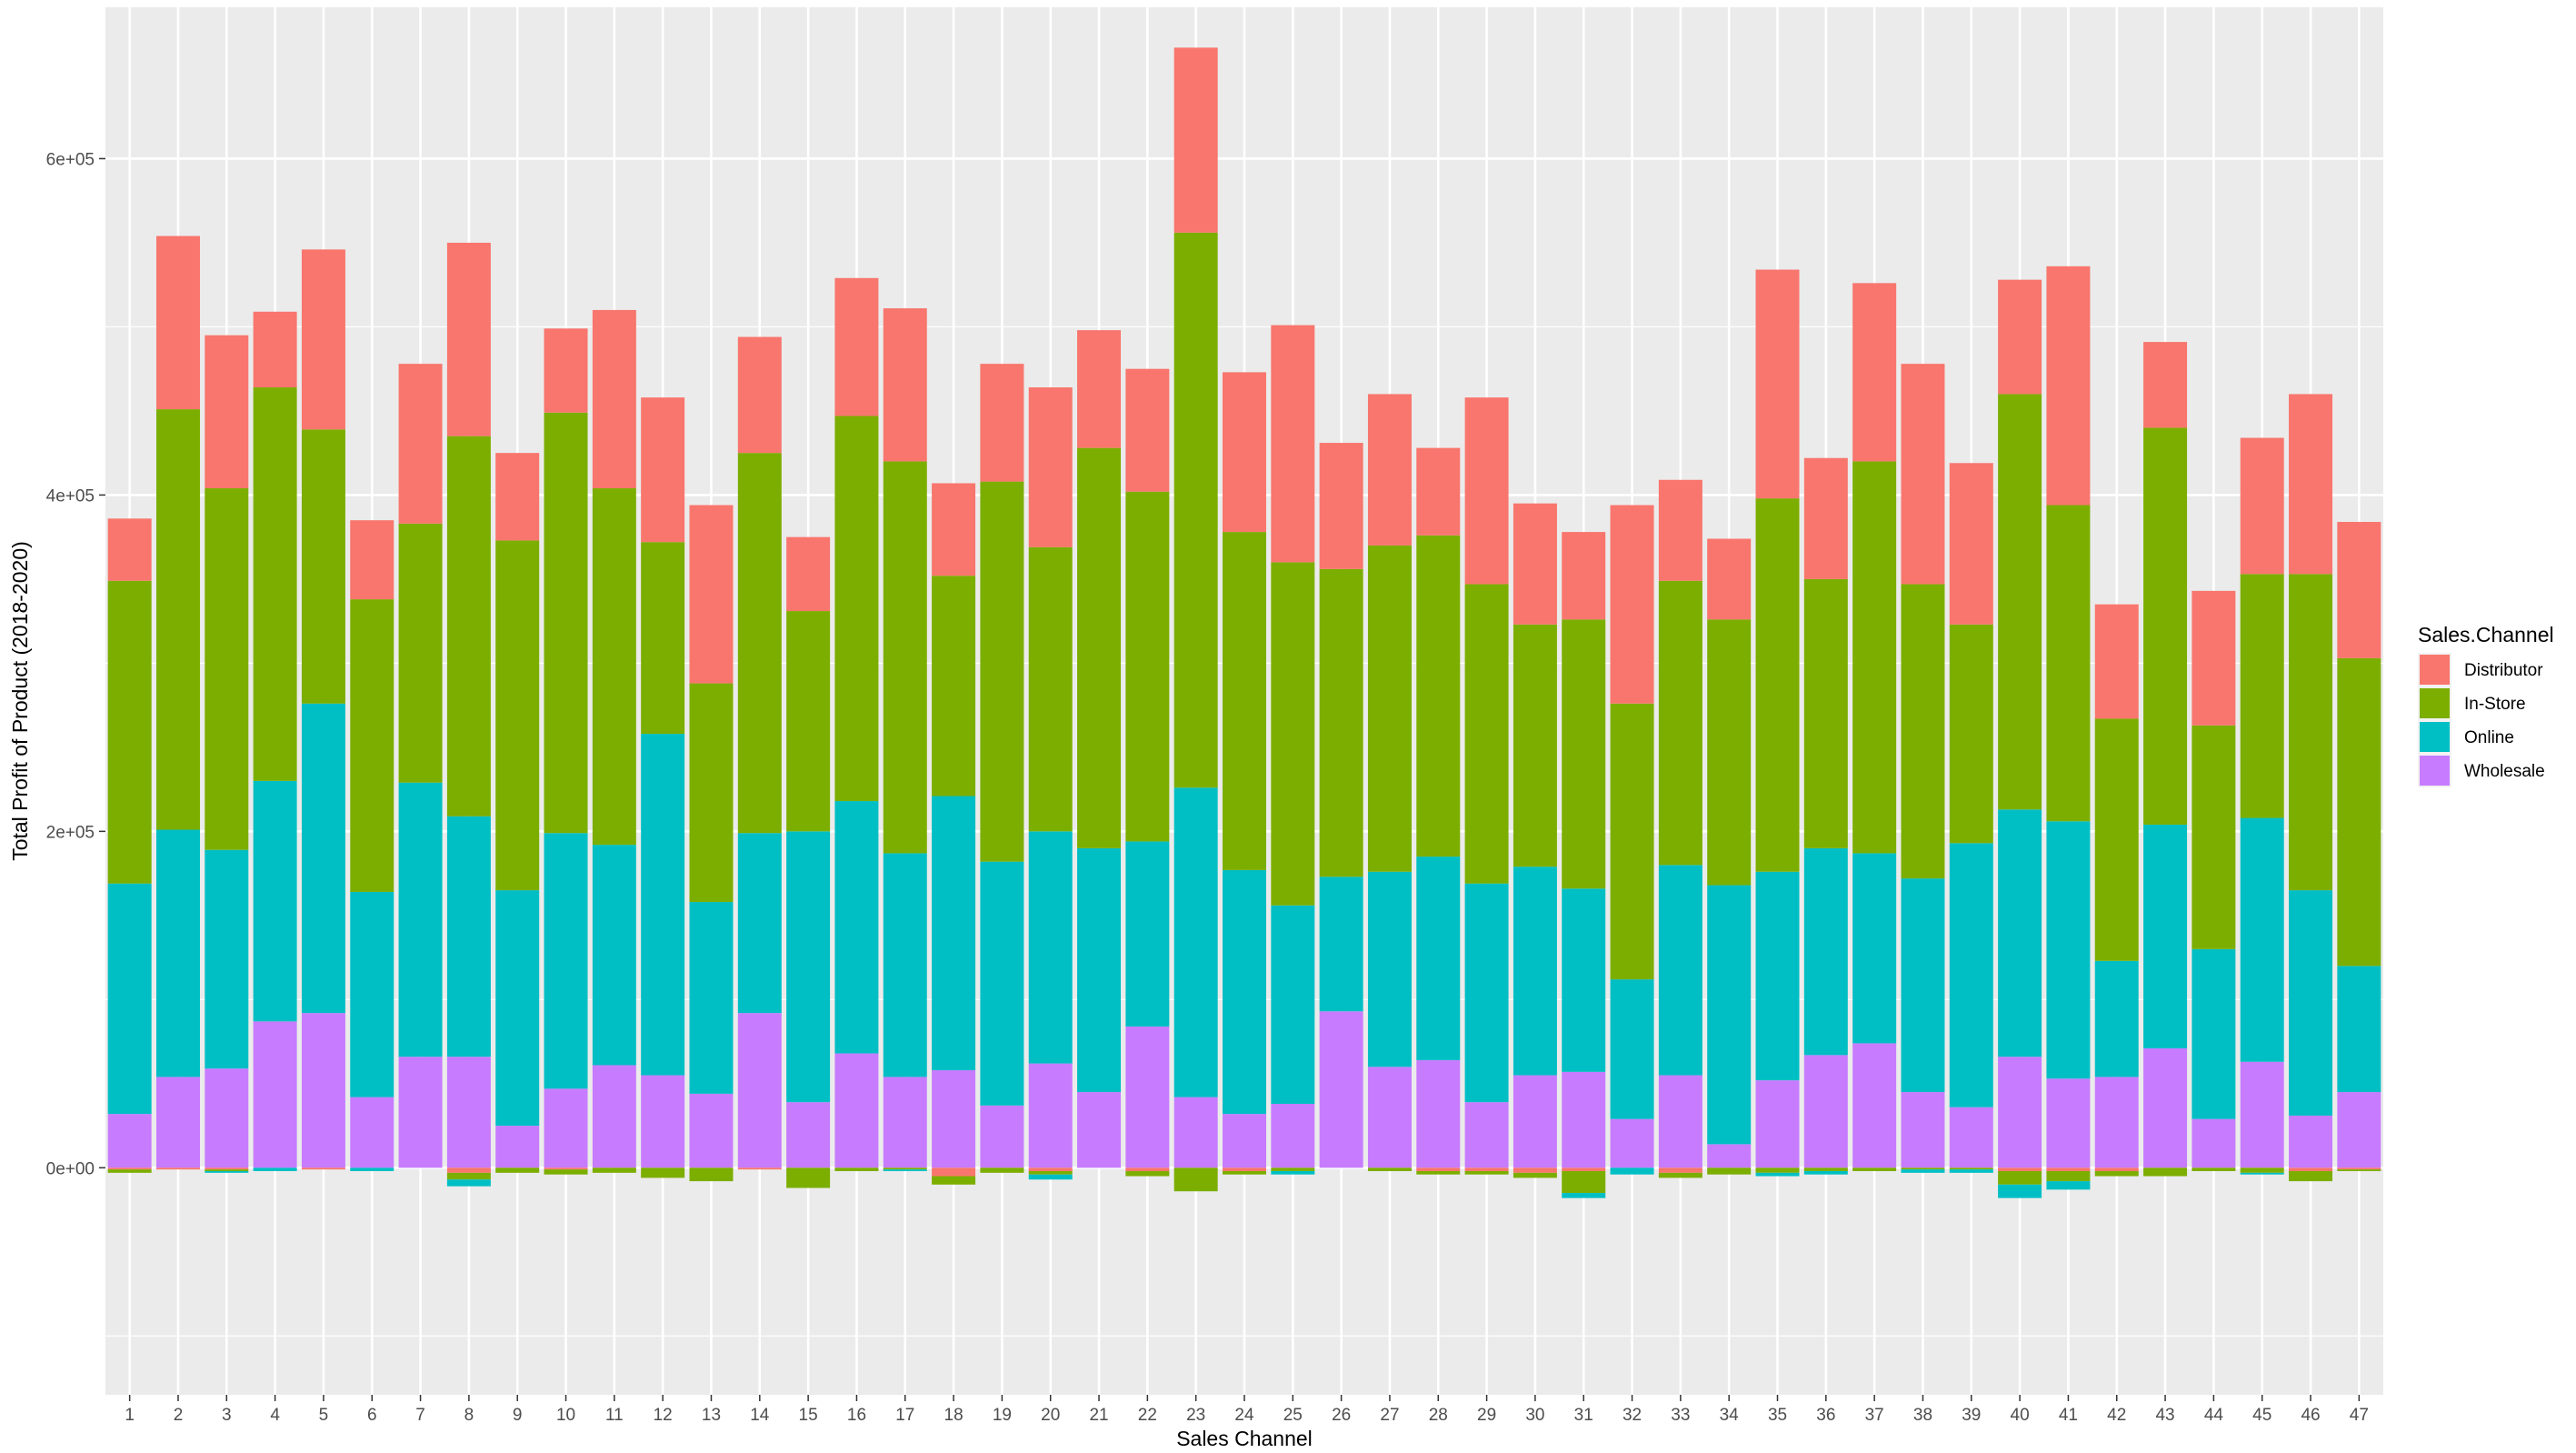 The image size is (2576, 1453). Describe the element at coordinates (1050, 1415) in the screenshot. I see `x-tick-label: 20` at that location.